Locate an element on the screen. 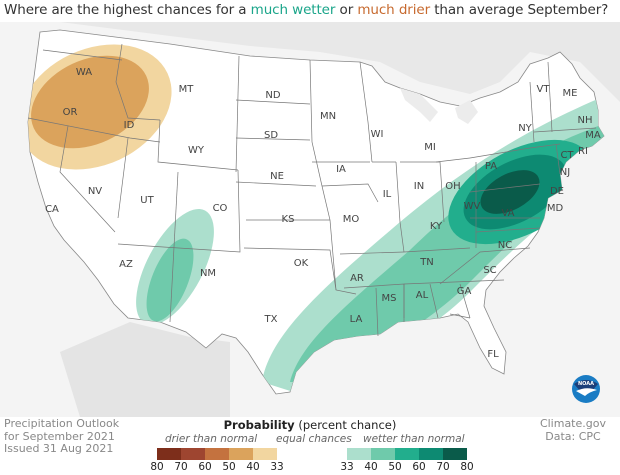 This screenshot has width=620, height=475. state-label-SD: SD is located at coordinates (271, 135).